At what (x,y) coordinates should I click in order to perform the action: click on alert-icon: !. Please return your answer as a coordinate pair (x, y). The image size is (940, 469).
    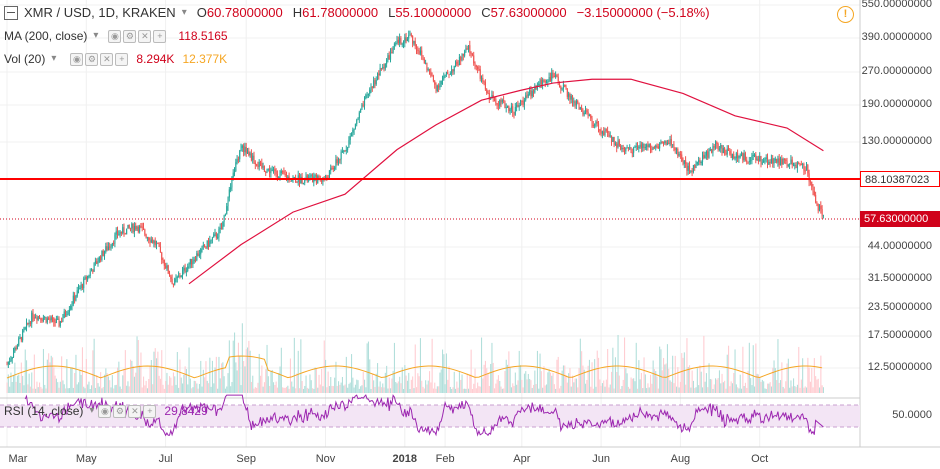
    Looking at the image, I should click on (845, 14).